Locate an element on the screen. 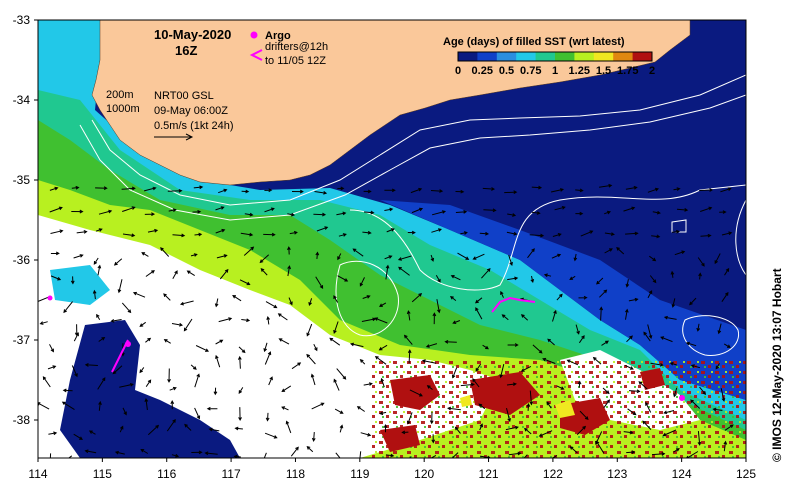 The height and width of the screenshot is (492, 790). drifters-legend-period: to 11/05 12Z is located at coordinates (295, 61).